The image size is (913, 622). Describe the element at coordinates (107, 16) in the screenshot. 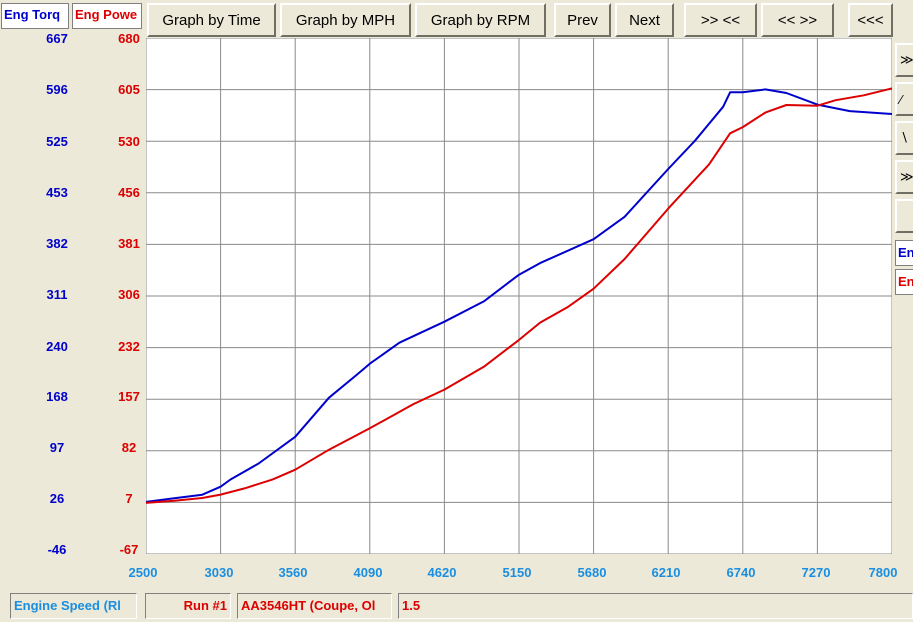

I see `power-legend-label: Eng Powe` at that location.